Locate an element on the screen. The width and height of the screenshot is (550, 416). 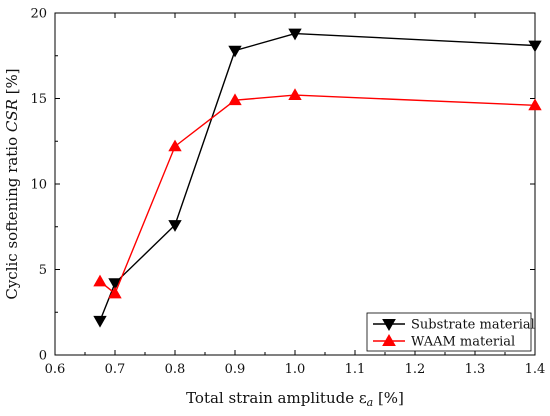
x-axis-label-main: Total strain amplitude ε is located at coordinates (276, 398).